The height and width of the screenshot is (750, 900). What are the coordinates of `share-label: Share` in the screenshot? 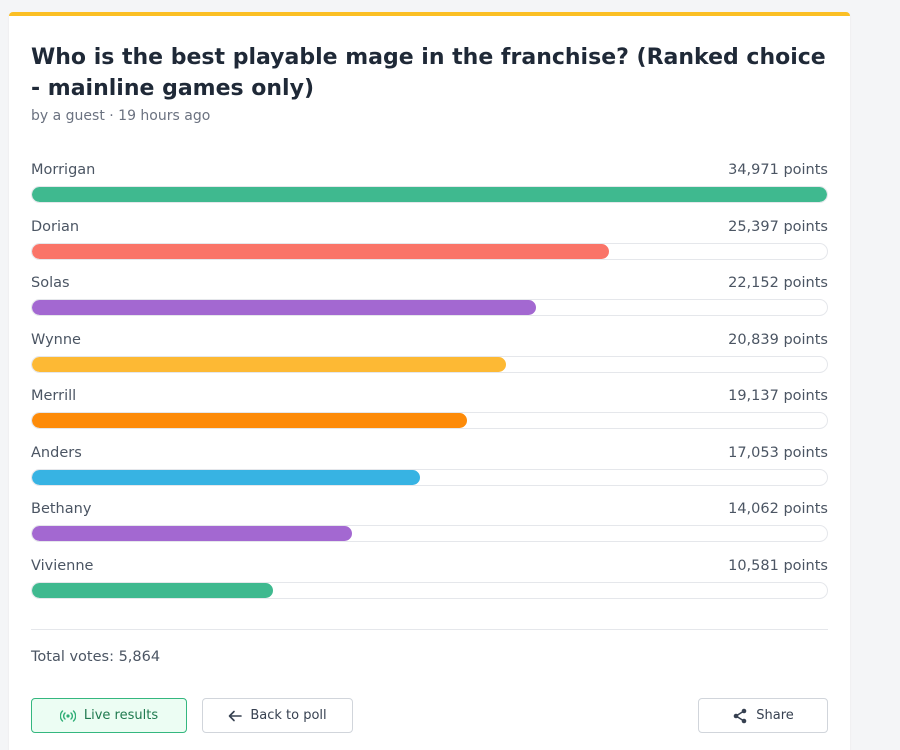 It's located at (775, 715).